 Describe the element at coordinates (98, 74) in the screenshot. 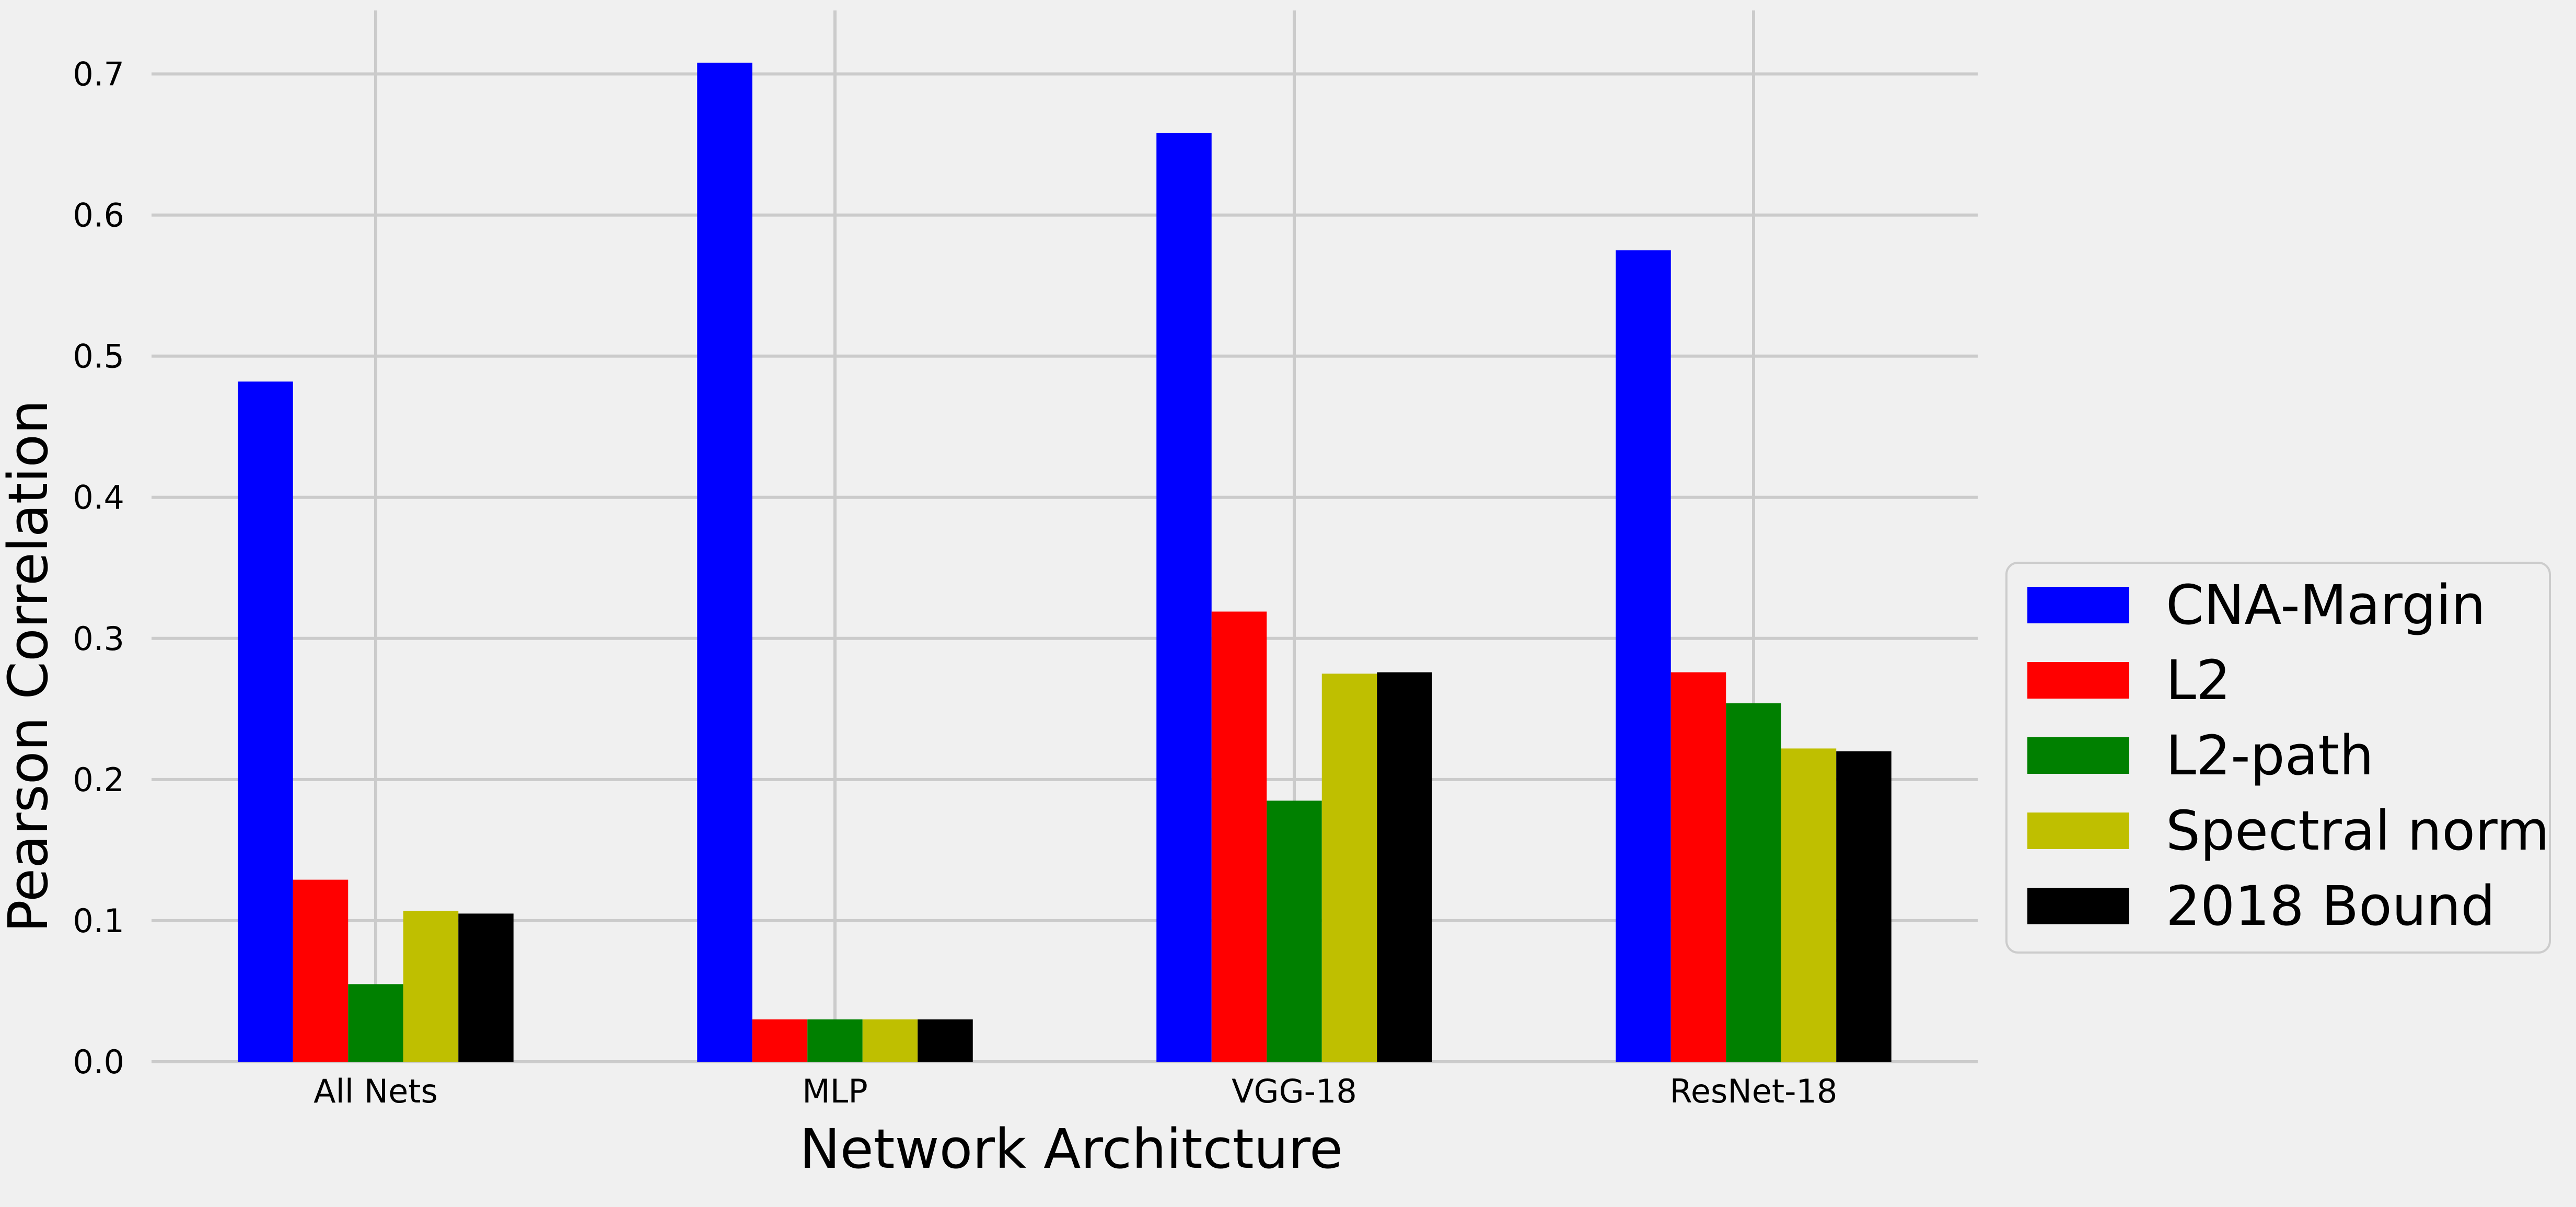

I see `y-tick-label: 0.7` at that location.